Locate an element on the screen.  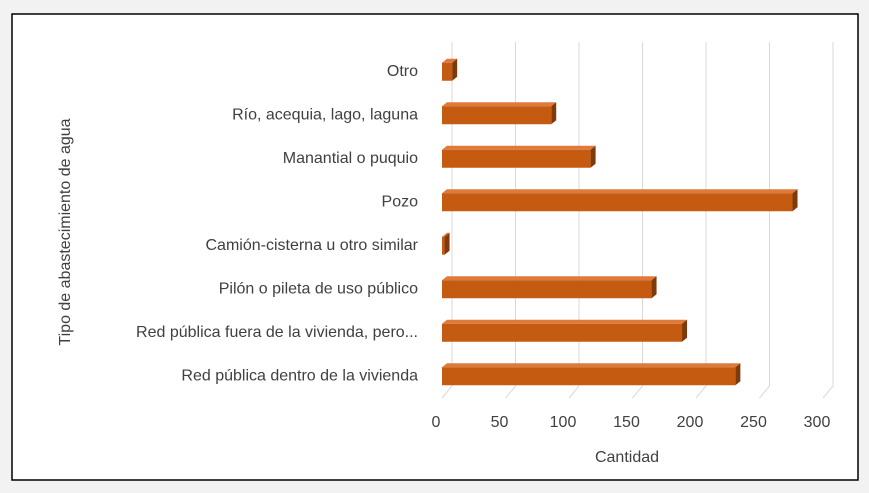
y-tick-label: Camión-cisterna u otro similar is located at coordinates (311, 245).